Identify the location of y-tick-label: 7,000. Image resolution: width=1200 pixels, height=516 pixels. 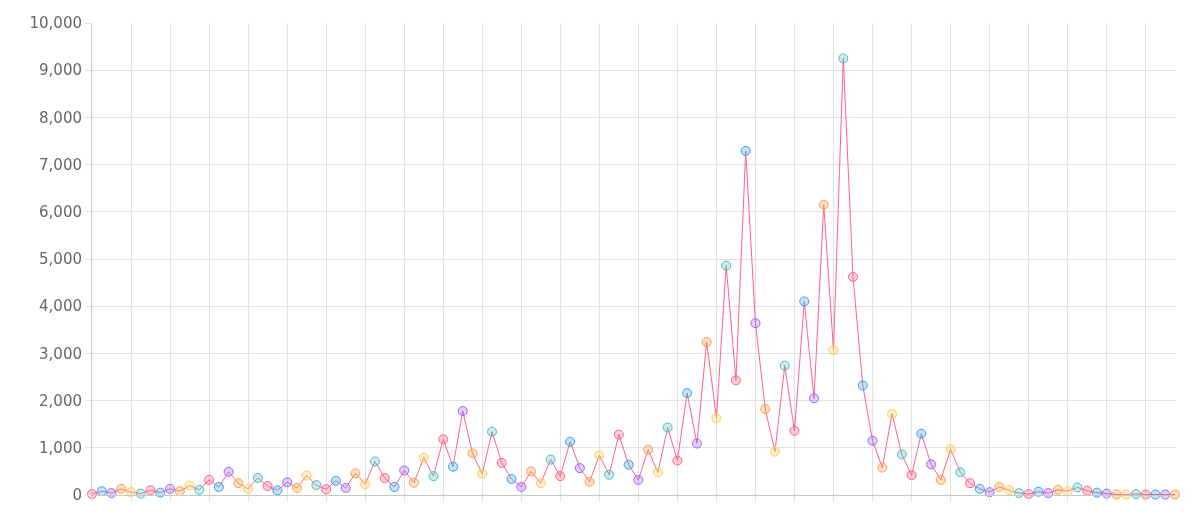
(60, 164).